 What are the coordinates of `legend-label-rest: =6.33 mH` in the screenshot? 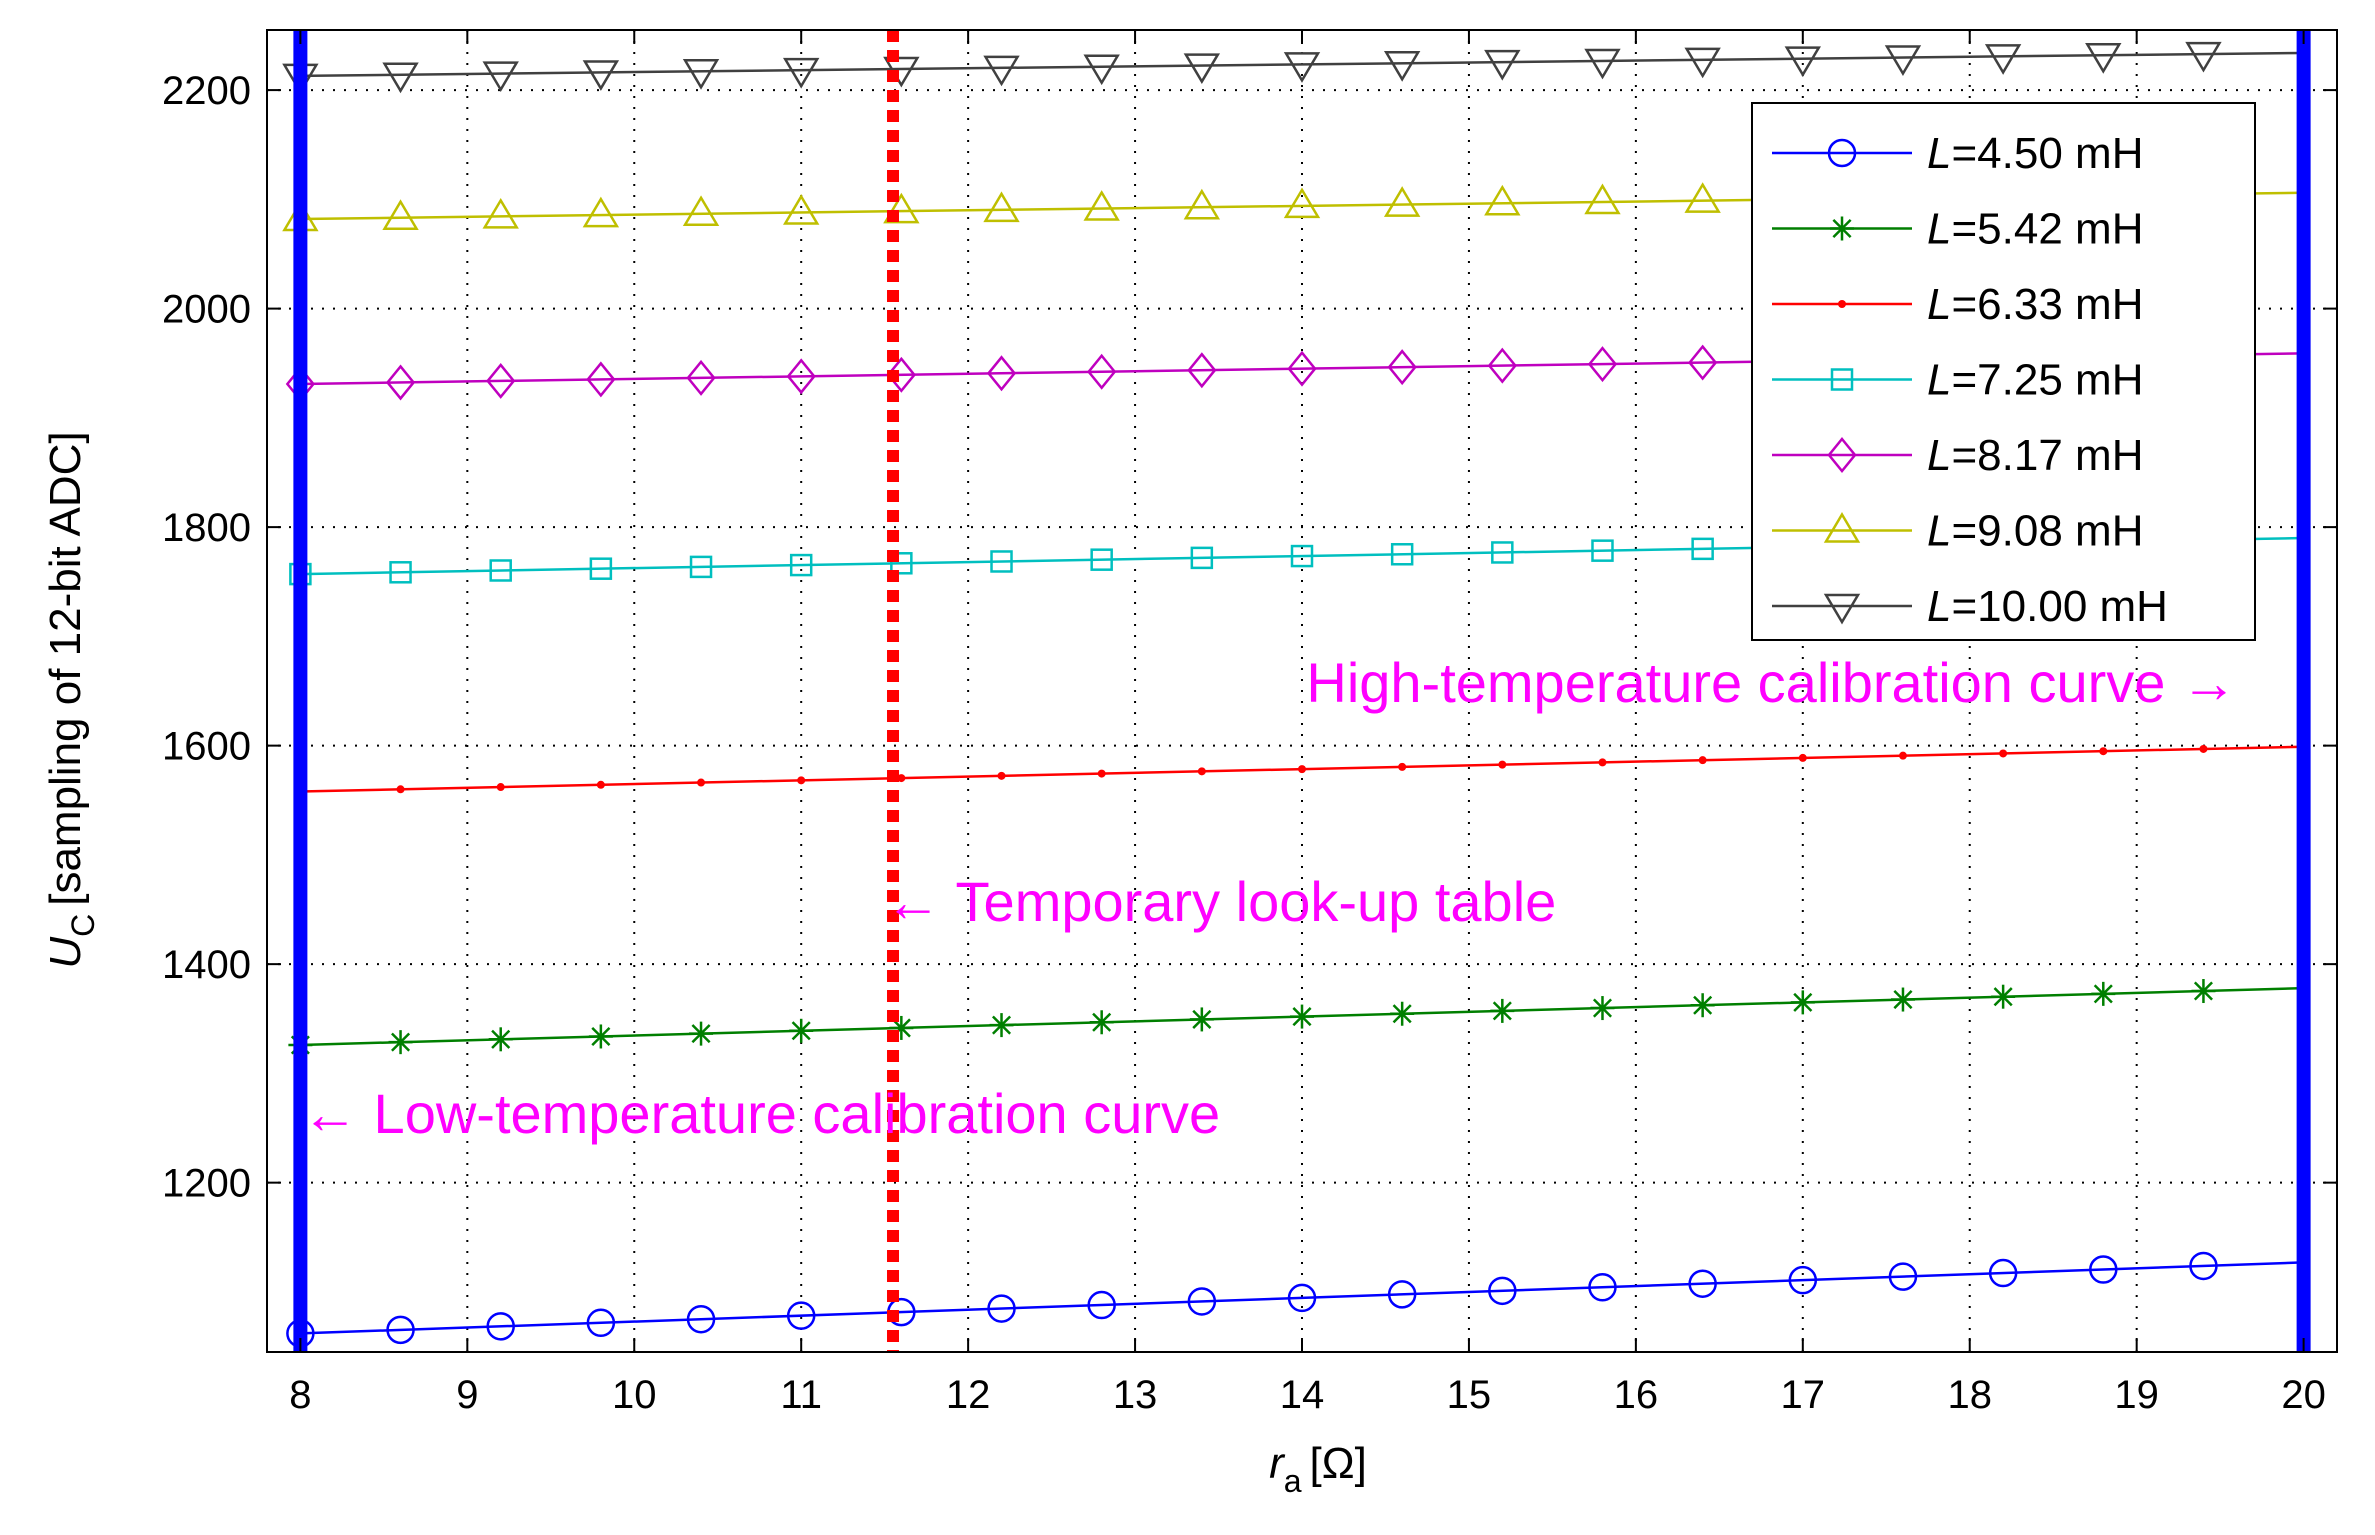 It's located at (2047, 304).